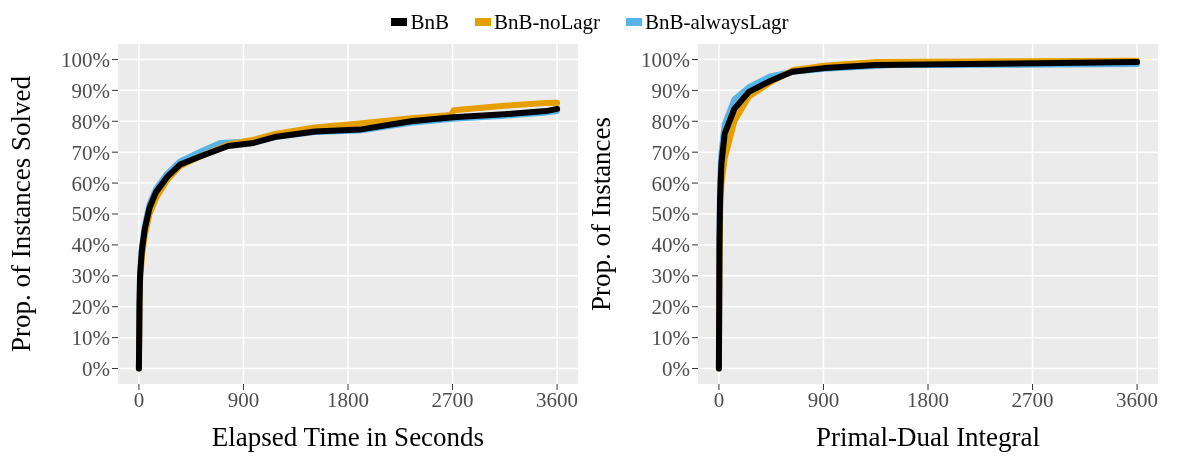  I want to click on x-axis-title: Elapsed Time in Seconds, so click(348, 437).